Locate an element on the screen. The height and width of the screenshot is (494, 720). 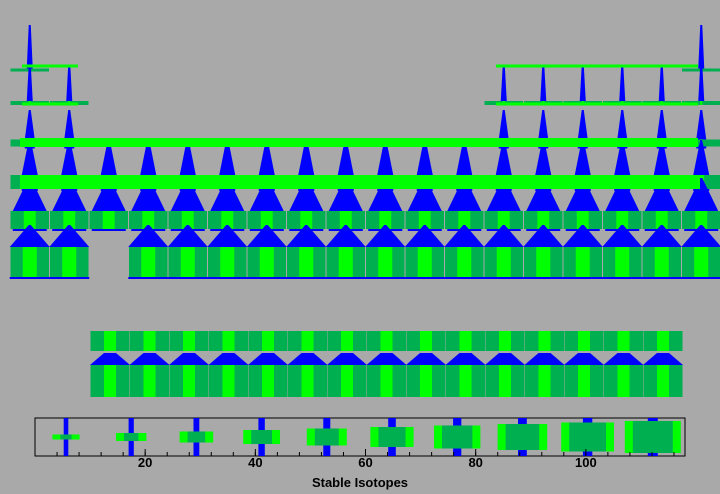
x-tick-label: 60 is located at coordinates (365, 462).